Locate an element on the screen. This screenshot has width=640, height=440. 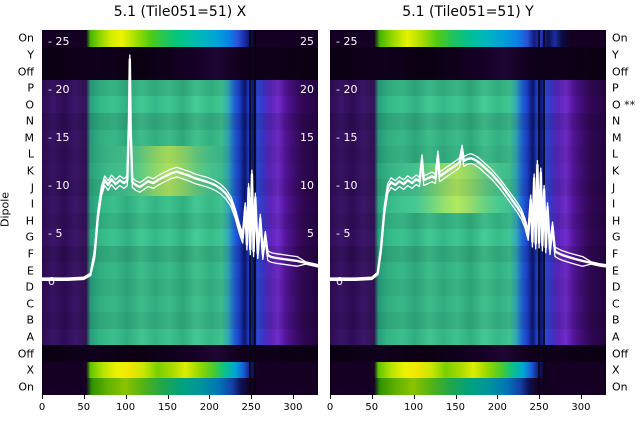
dipole-row-label: M is located at coordinates (617, 138).